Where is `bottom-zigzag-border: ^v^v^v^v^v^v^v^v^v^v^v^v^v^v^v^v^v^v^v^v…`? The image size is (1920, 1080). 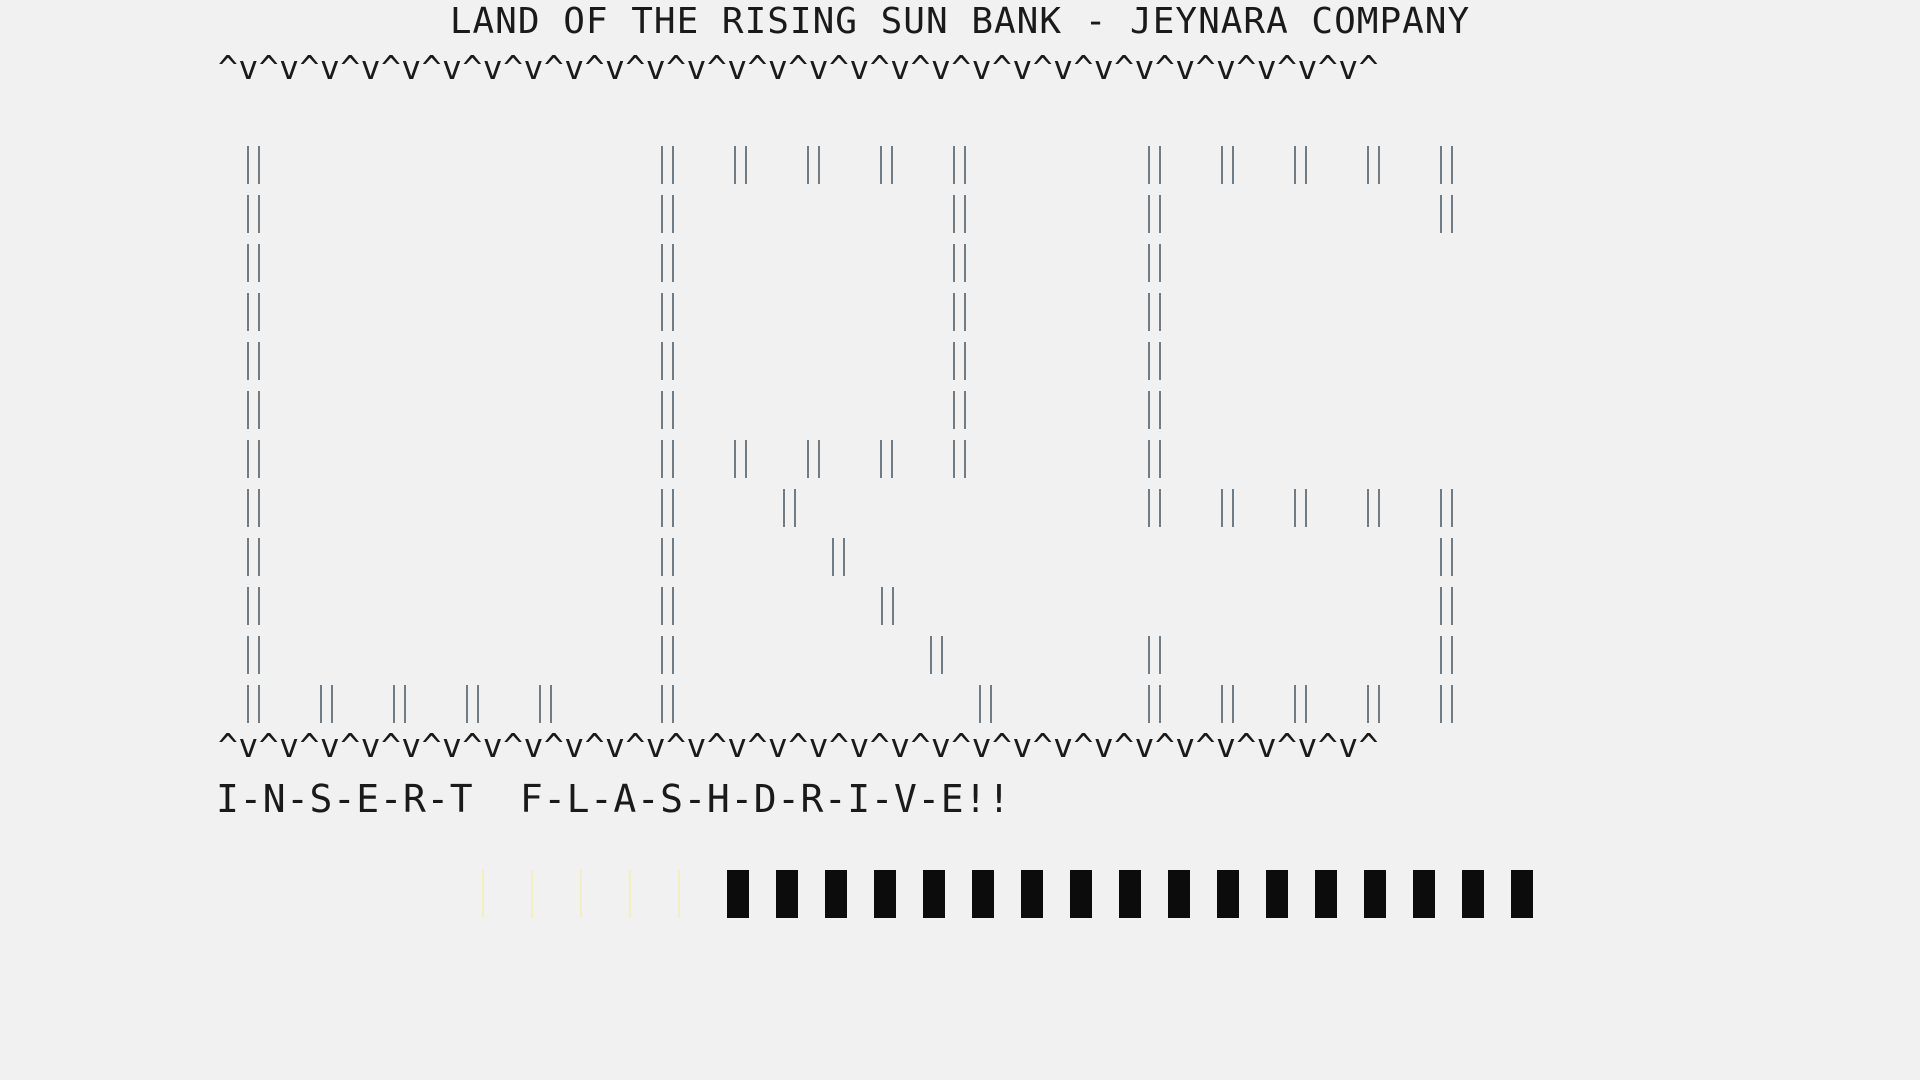 bottom-zigzag-border: ^v^v^v^v^v^v^v^v^v^v^v^v^v^v^v^v^v^v^v^v… is located at coordinates (798, 745).